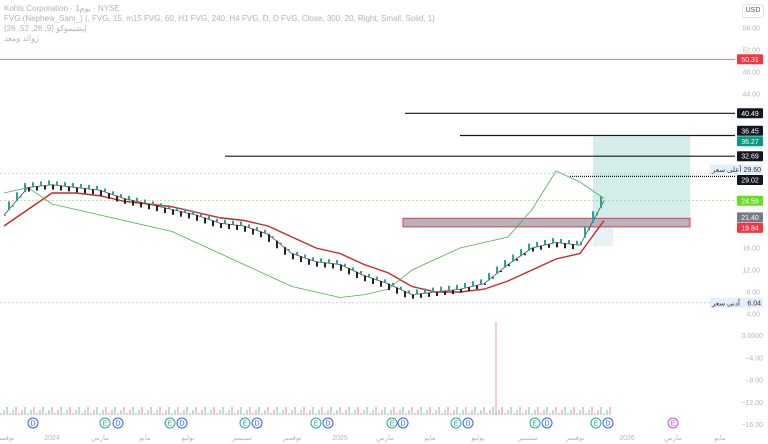  What do you see at coordinates (45, 28) in the screenshot?
I see `ichimoku-indicator-legend: إيشيموكو (9, 26, 52, 26)` at bounding box center [45, 28].